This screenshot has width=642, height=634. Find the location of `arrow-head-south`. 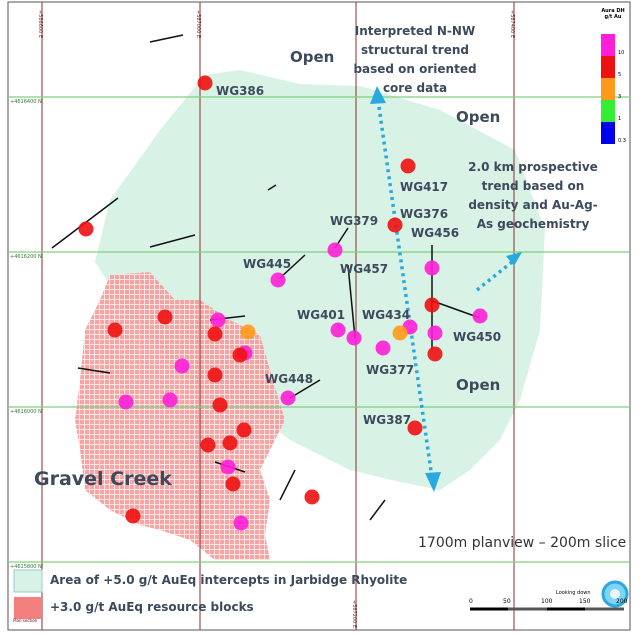

arrow-head-south is located at coordinates (433, 482).